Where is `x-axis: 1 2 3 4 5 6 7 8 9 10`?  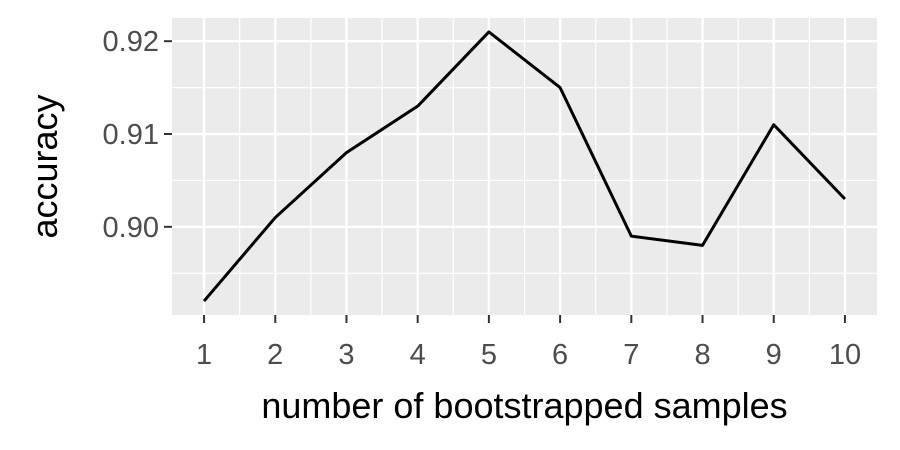 x-axis: 1 2 3 4 5 6 7 8 9 10 is located at coordinates (528, 343).